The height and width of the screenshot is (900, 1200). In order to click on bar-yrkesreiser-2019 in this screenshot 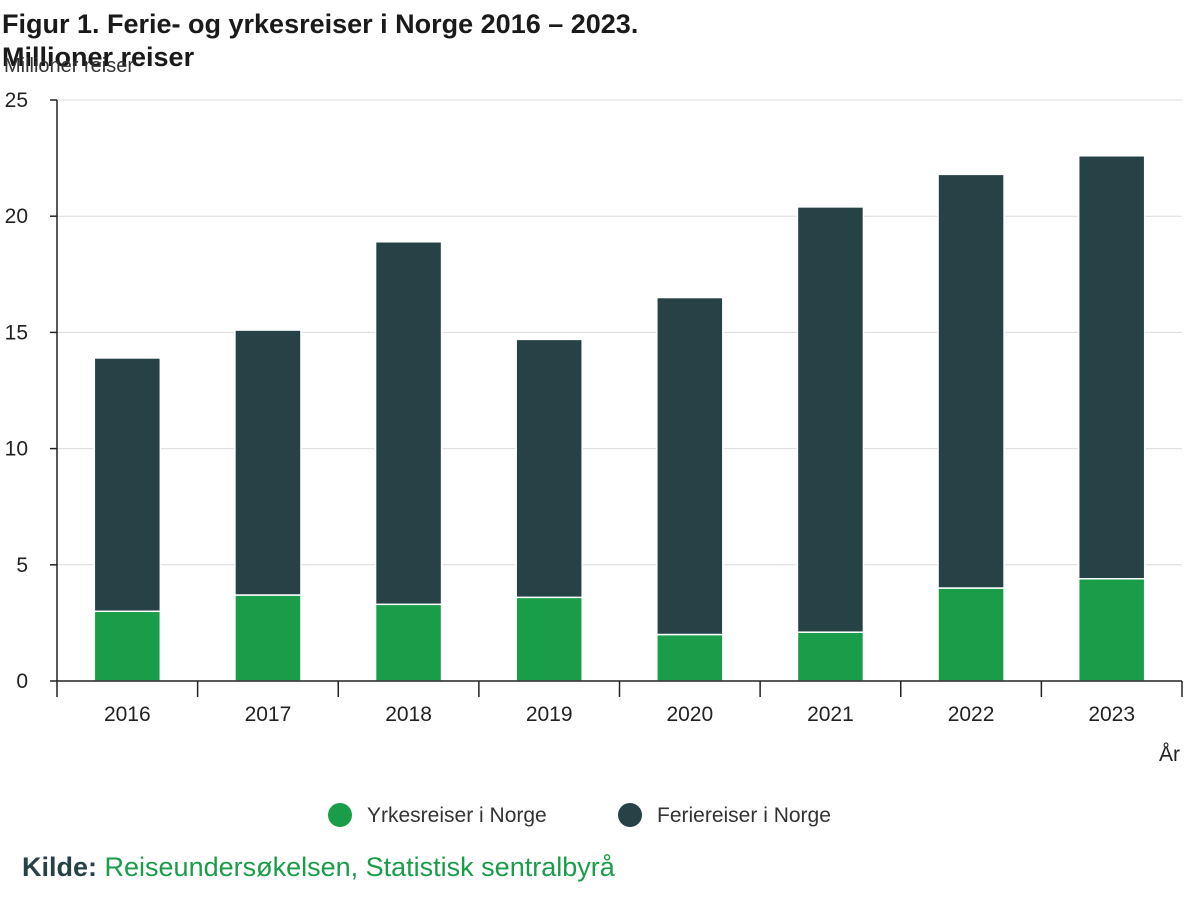, I will do `click(549, 639)`.